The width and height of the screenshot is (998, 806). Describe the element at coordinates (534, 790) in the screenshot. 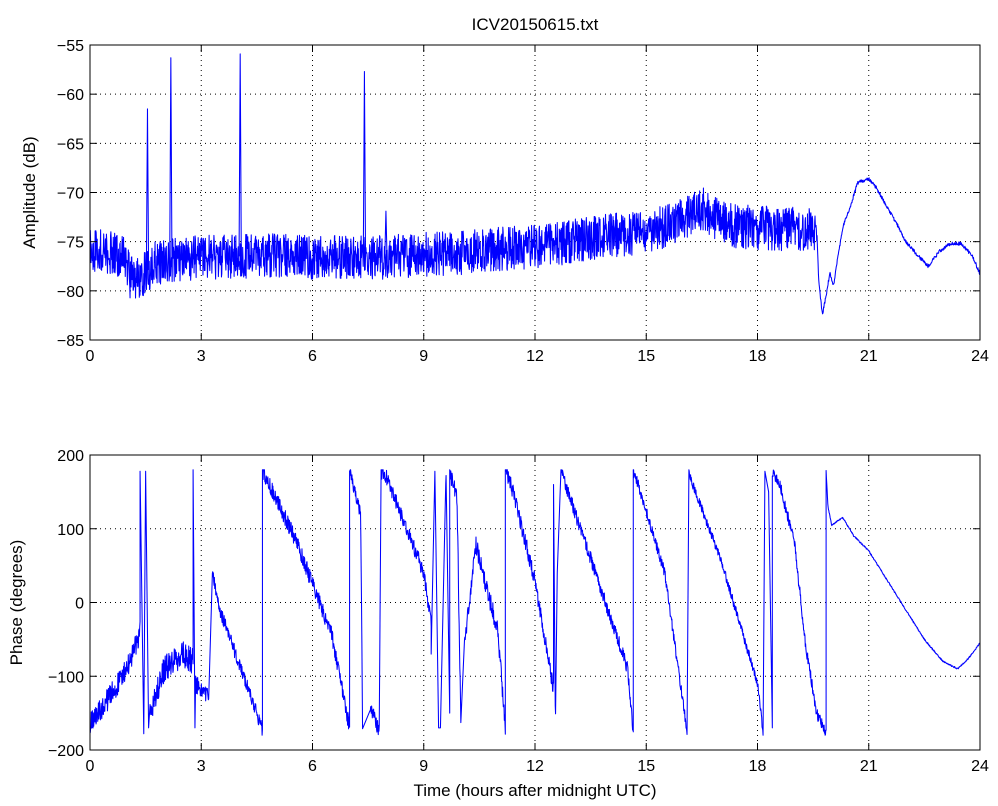

I see `phase-x-axis-label: Time (hours after midnight UTC)` at that location.